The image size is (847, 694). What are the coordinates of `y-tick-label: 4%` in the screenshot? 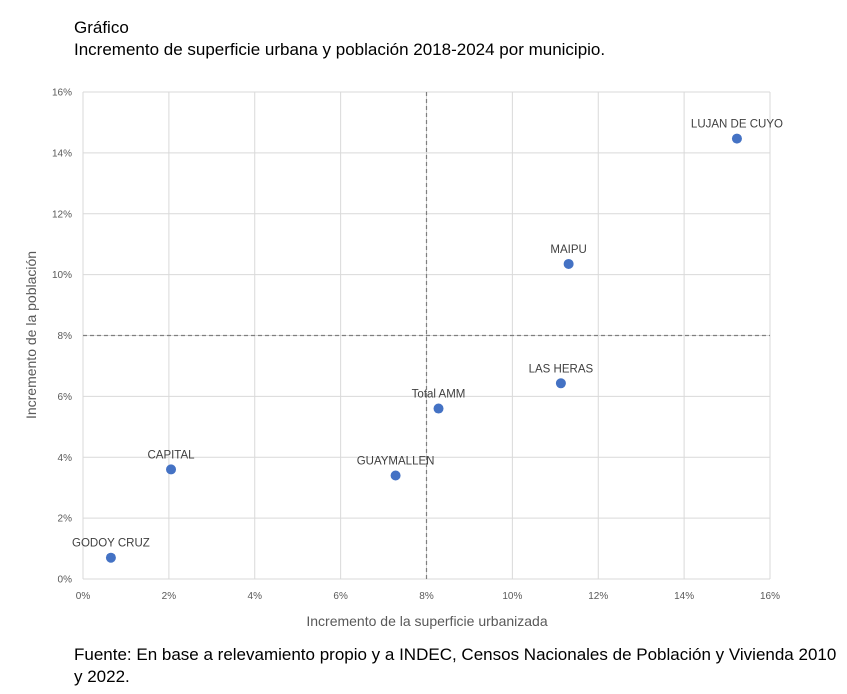 It's located at (65, 458).